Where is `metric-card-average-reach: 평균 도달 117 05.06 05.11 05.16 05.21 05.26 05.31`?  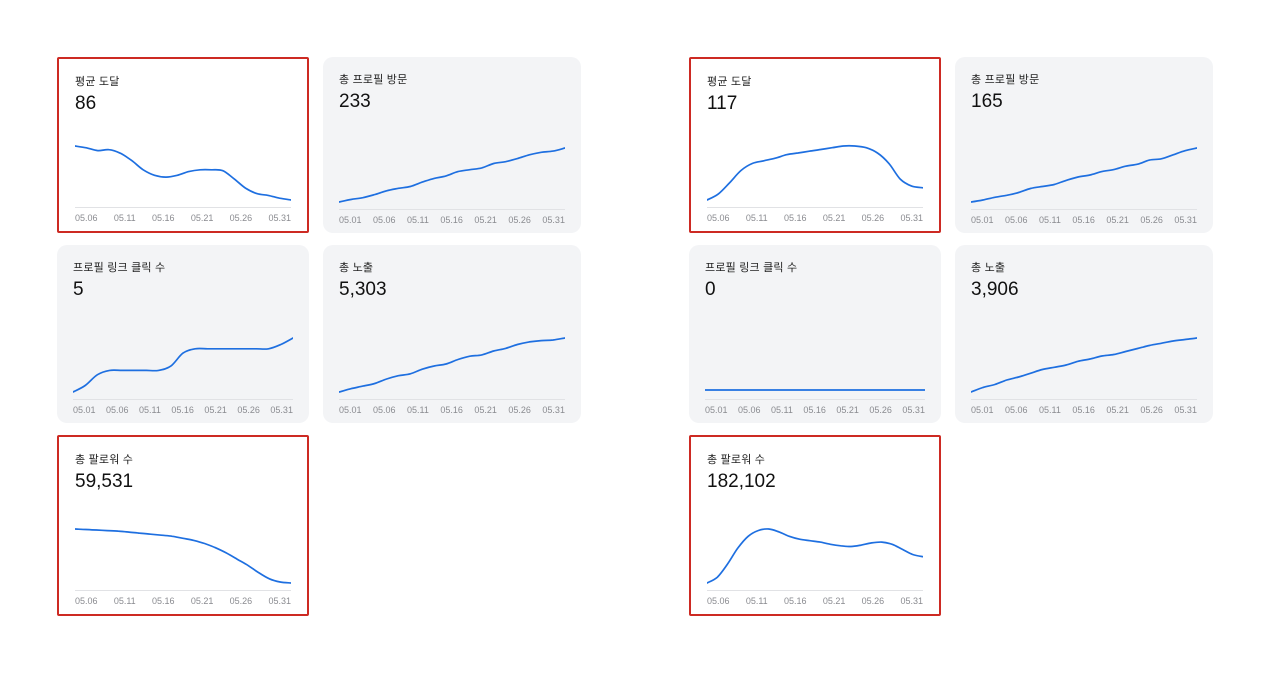
metric-card-average-reach: 평균 도달 117 05.06 05.11 05.16 05.21 05.26 05.31 is located at coordinates (815, 145).